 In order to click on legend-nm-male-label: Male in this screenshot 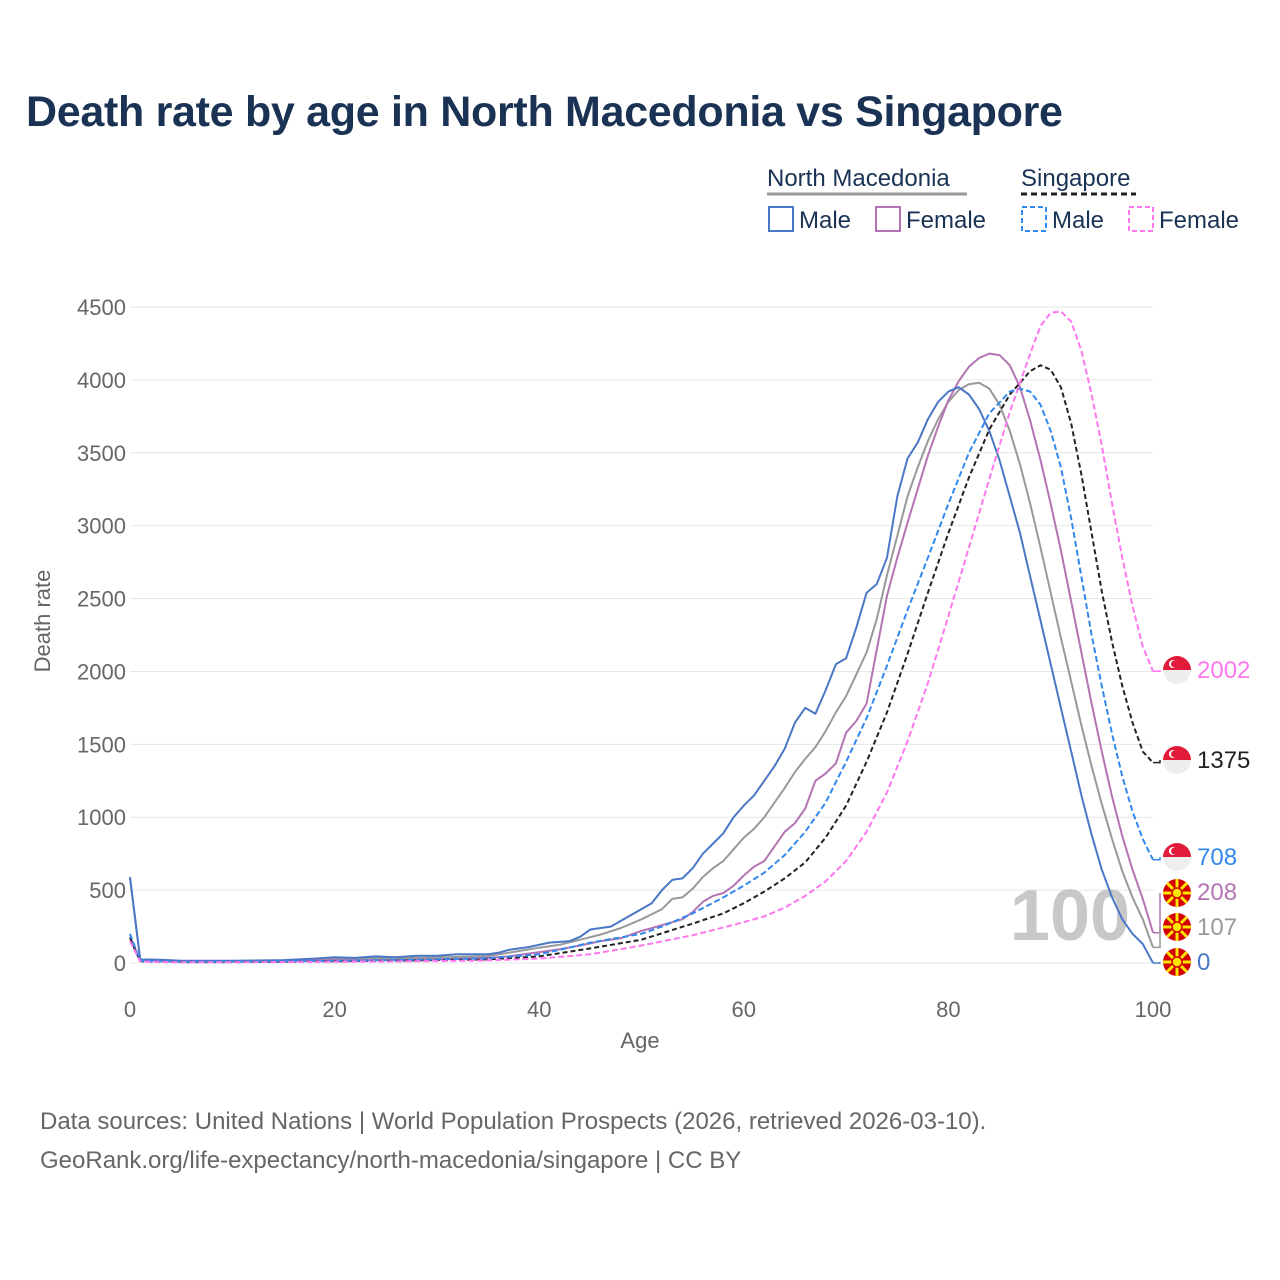, I will do `click(825, 220)`.